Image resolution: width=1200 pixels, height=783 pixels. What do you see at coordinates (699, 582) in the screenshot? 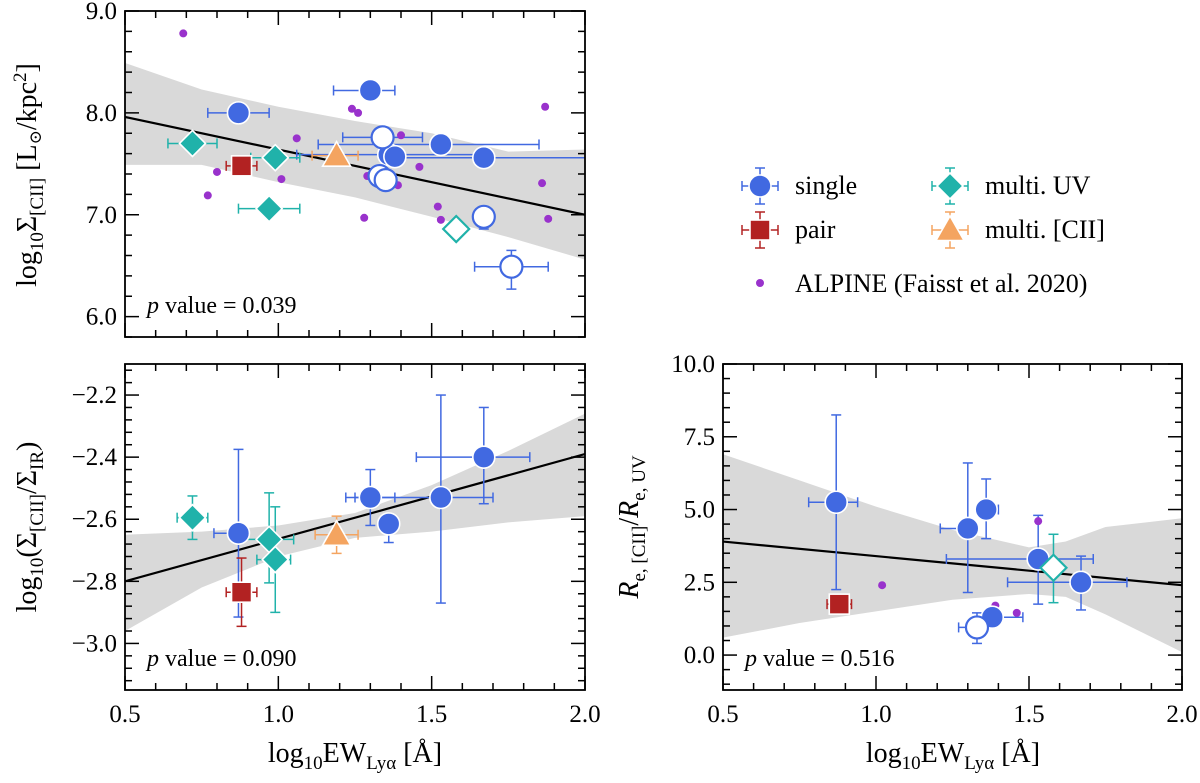
I see `y-tick-label: 2.5` at bounding box center [699, 582].